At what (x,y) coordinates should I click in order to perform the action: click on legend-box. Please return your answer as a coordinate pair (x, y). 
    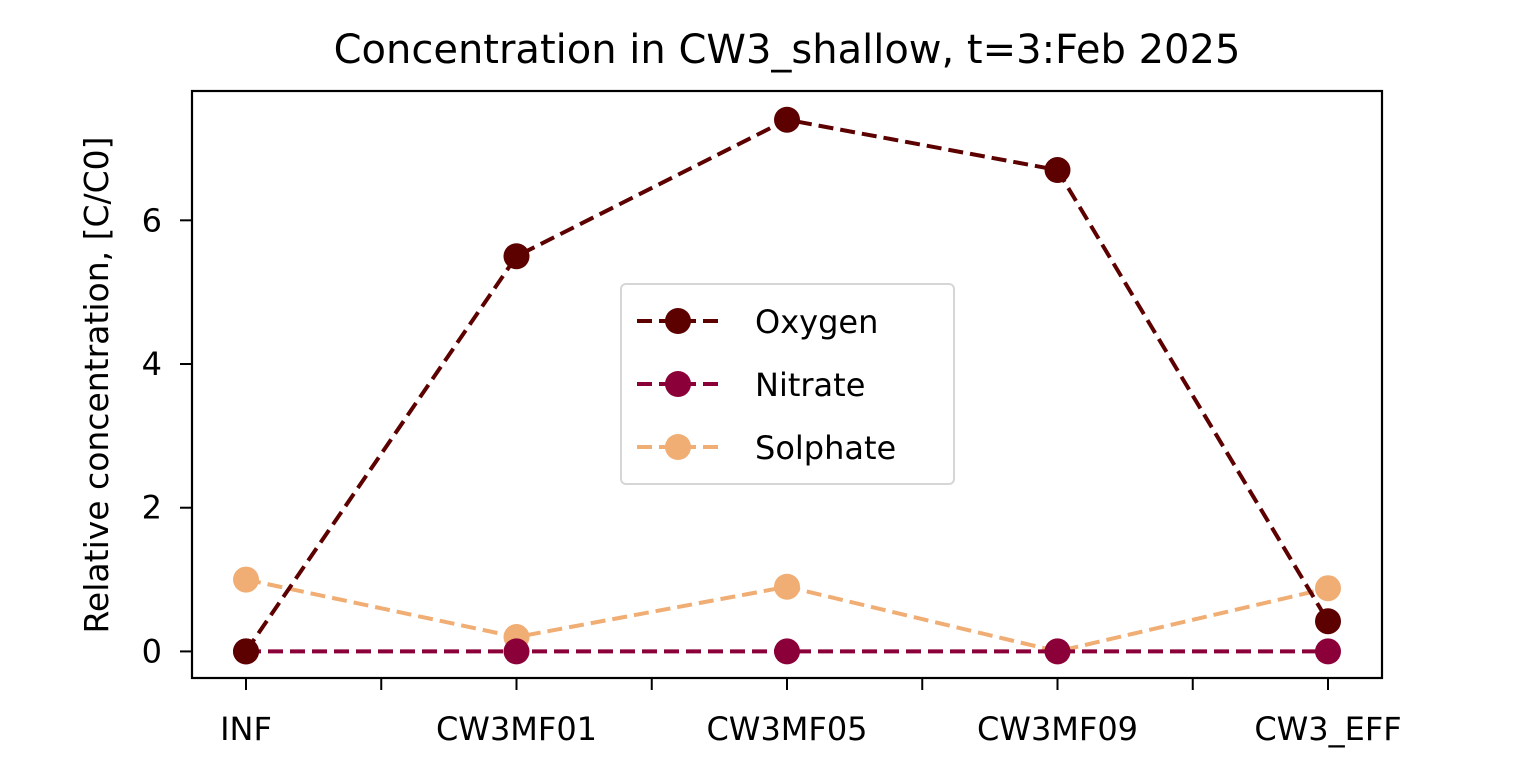
    Looking at the image, I should click on (787, 384).